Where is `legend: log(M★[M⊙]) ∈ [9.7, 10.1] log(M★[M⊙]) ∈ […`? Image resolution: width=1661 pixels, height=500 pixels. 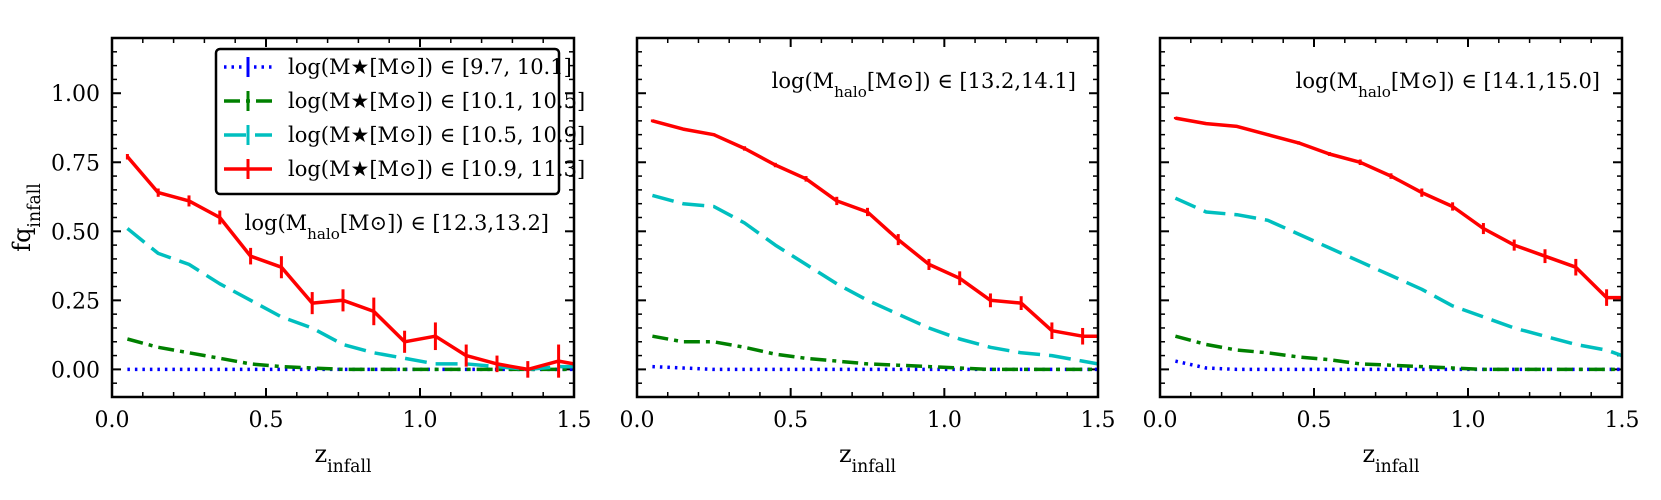 legend: log(M★[M⊙]) ∈ [9.7, 10.1] log(M★[M⊙]) ∈ [… is located at coordinates (399, 121).